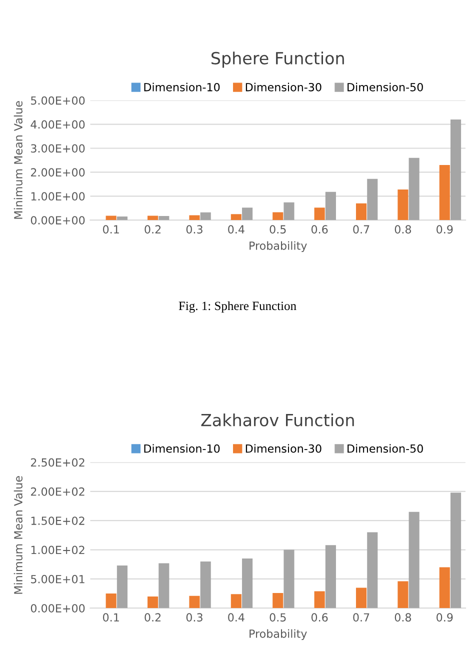 This screenshot has width=475, height=669. What do you see at coordinates (58, 148) in the screenshot?
I see `y-tick-label: 3.00E+00` at bounding box center [58, 148].